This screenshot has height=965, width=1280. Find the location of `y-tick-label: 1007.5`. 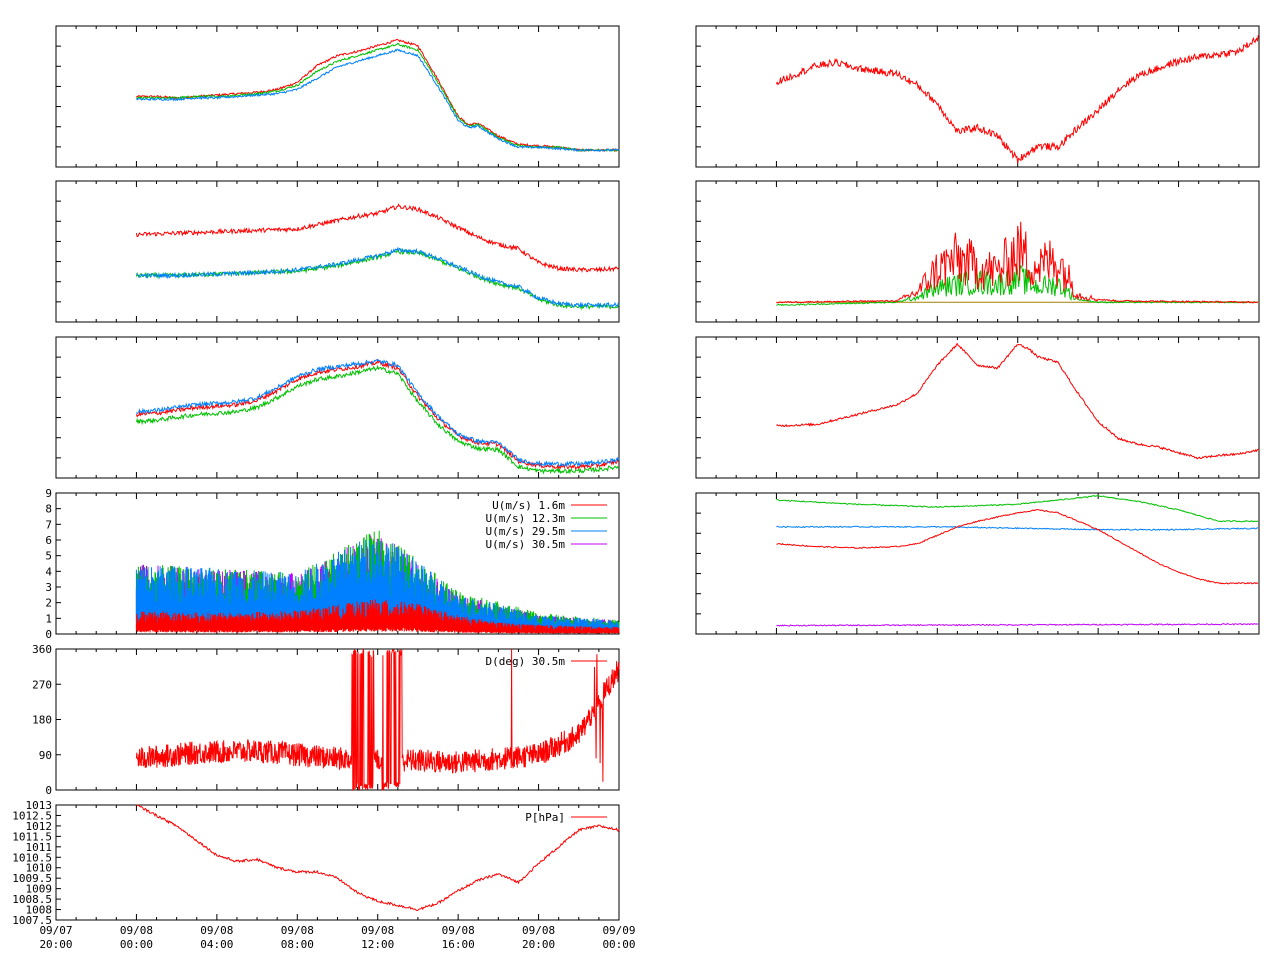

y-tick-label: 1007.5 is located at coordinates (32, 920).